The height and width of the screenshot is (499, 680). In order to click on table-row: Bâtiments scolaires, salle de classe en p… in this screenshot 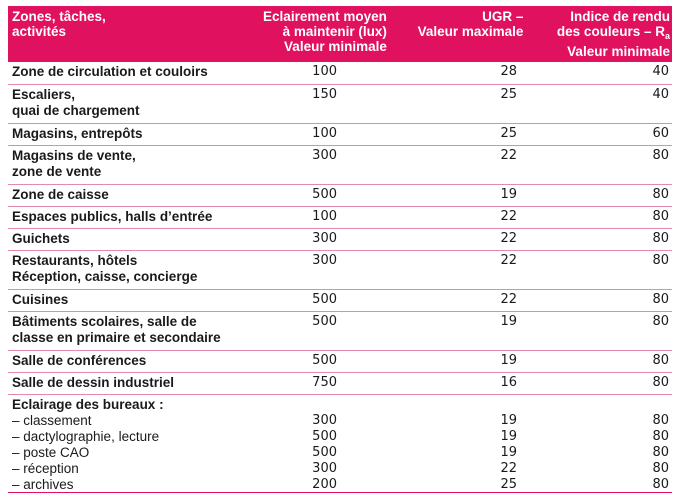, I will do `click(340, 330)`.